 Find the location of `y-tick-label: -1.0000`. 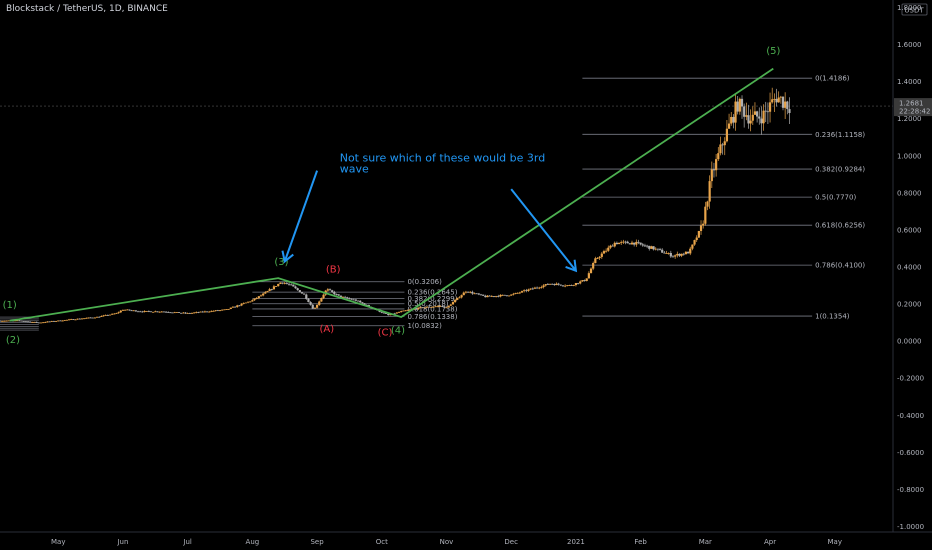

y-tick-label: -1.0000 is located at coordinates (910, 527).